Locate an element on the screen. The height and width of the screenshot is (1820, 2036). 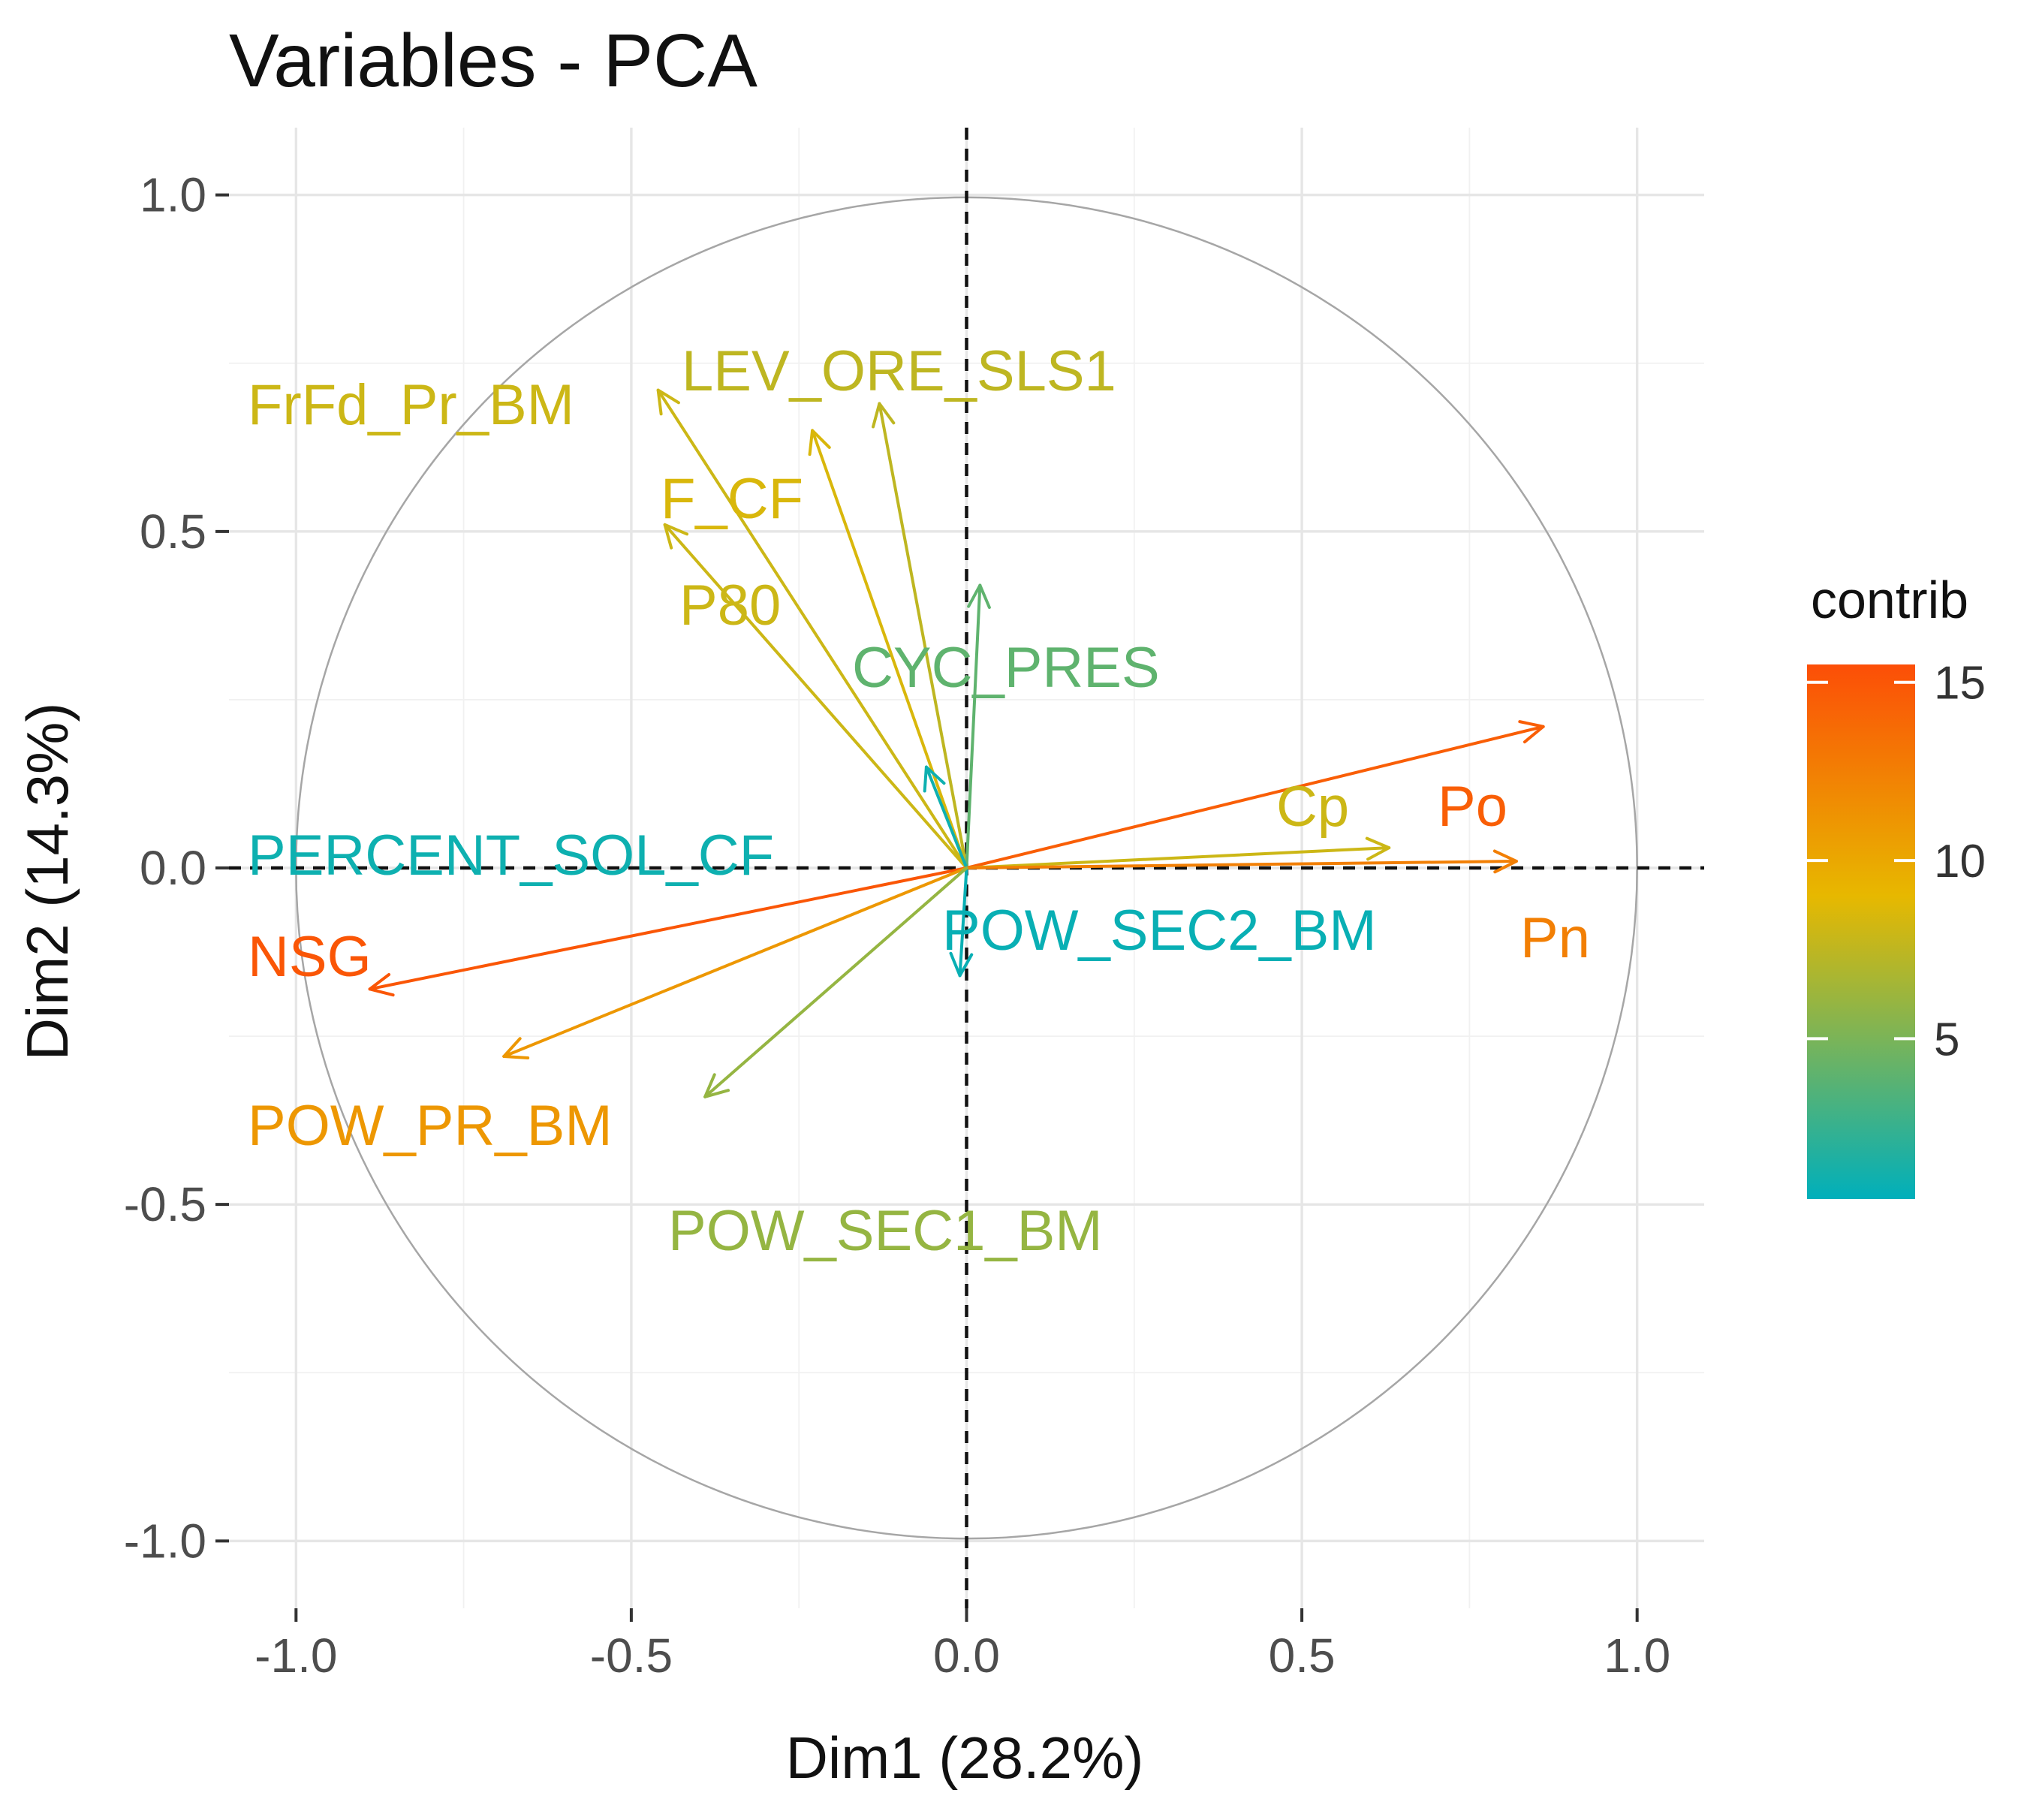
vector-shaft-po is located at coordinates (1255, 797).